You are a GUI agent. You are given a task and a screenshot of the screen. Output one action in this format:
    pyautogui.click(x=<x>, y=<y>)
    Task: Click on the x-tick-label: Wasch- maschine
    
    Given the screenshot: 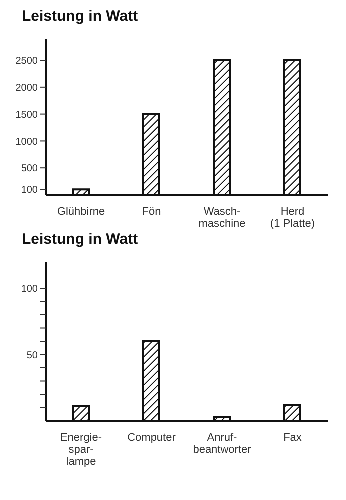 What is the action you would take?
    pyautogui.click(x=222, y=218)
    